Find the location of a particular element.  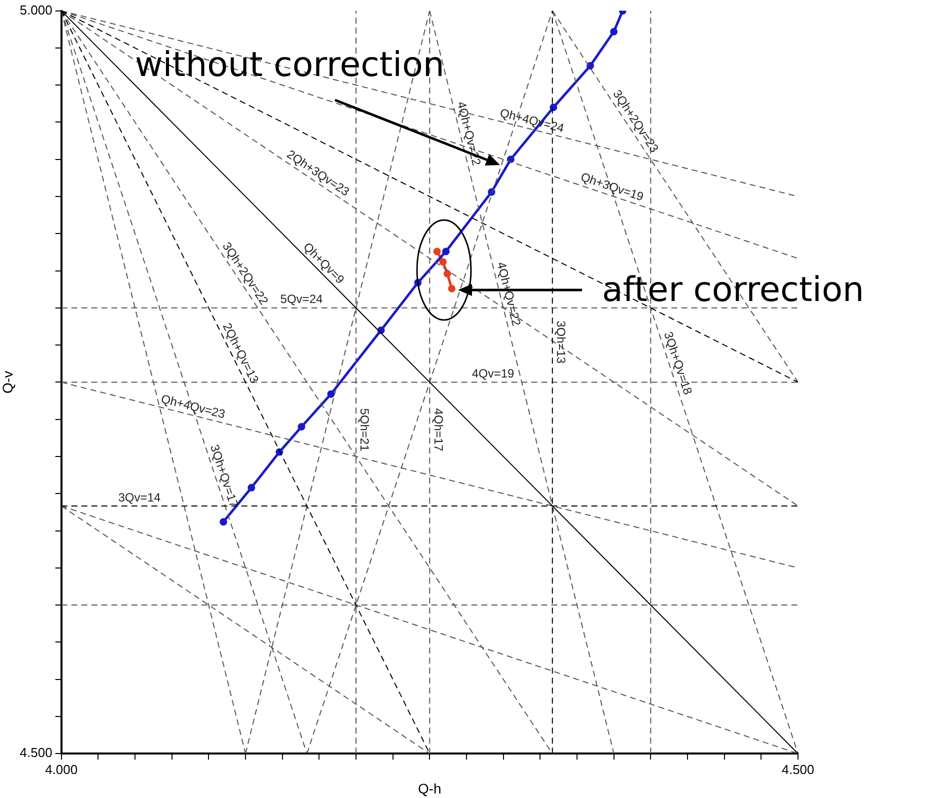

y-axis-title: Q-v is located at coordinates (8, 382).